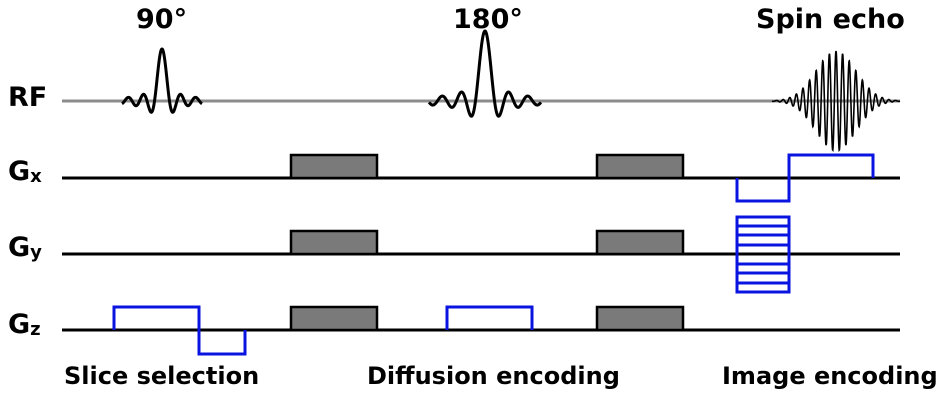 This screenshot has width=941, height=403. Describe the element at coordinates (36, 176) in the screenshot. I see `gx-sub: x` at that location.